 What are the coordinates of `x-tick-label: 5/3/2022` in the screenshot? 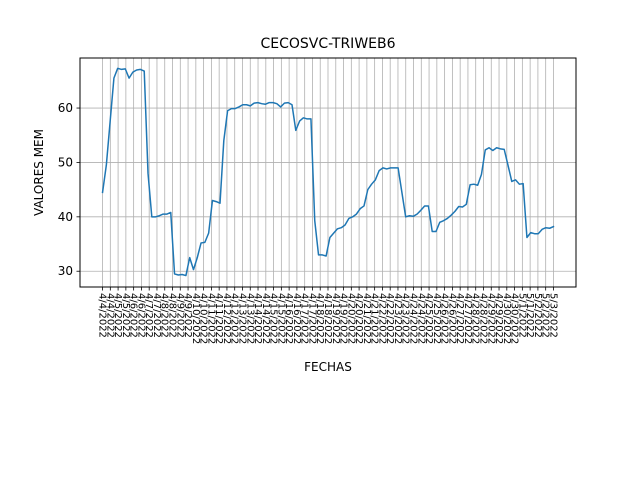 It's located at (552, 315).